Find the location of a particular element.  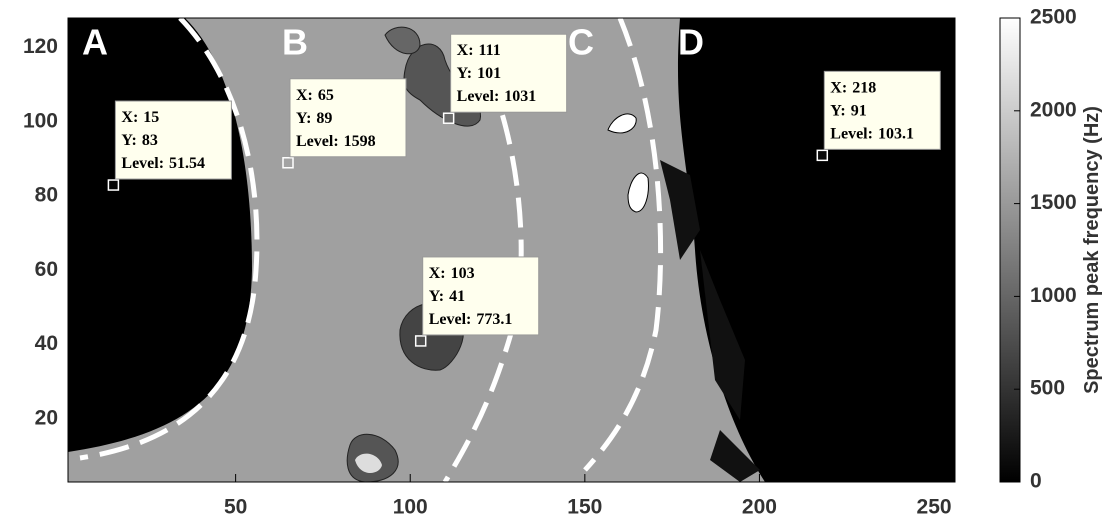

x-tick-label: 150 is located at coordinates (584, 507).